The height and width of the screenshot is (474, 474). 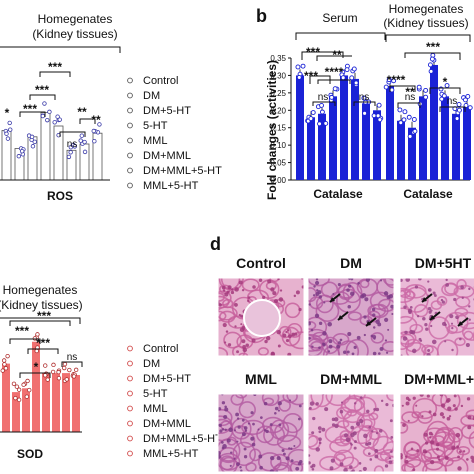 What do you see at coordinates (300, 127) in the screenshot?
I see `chart-b-bar` at bounding box center [300, 127].